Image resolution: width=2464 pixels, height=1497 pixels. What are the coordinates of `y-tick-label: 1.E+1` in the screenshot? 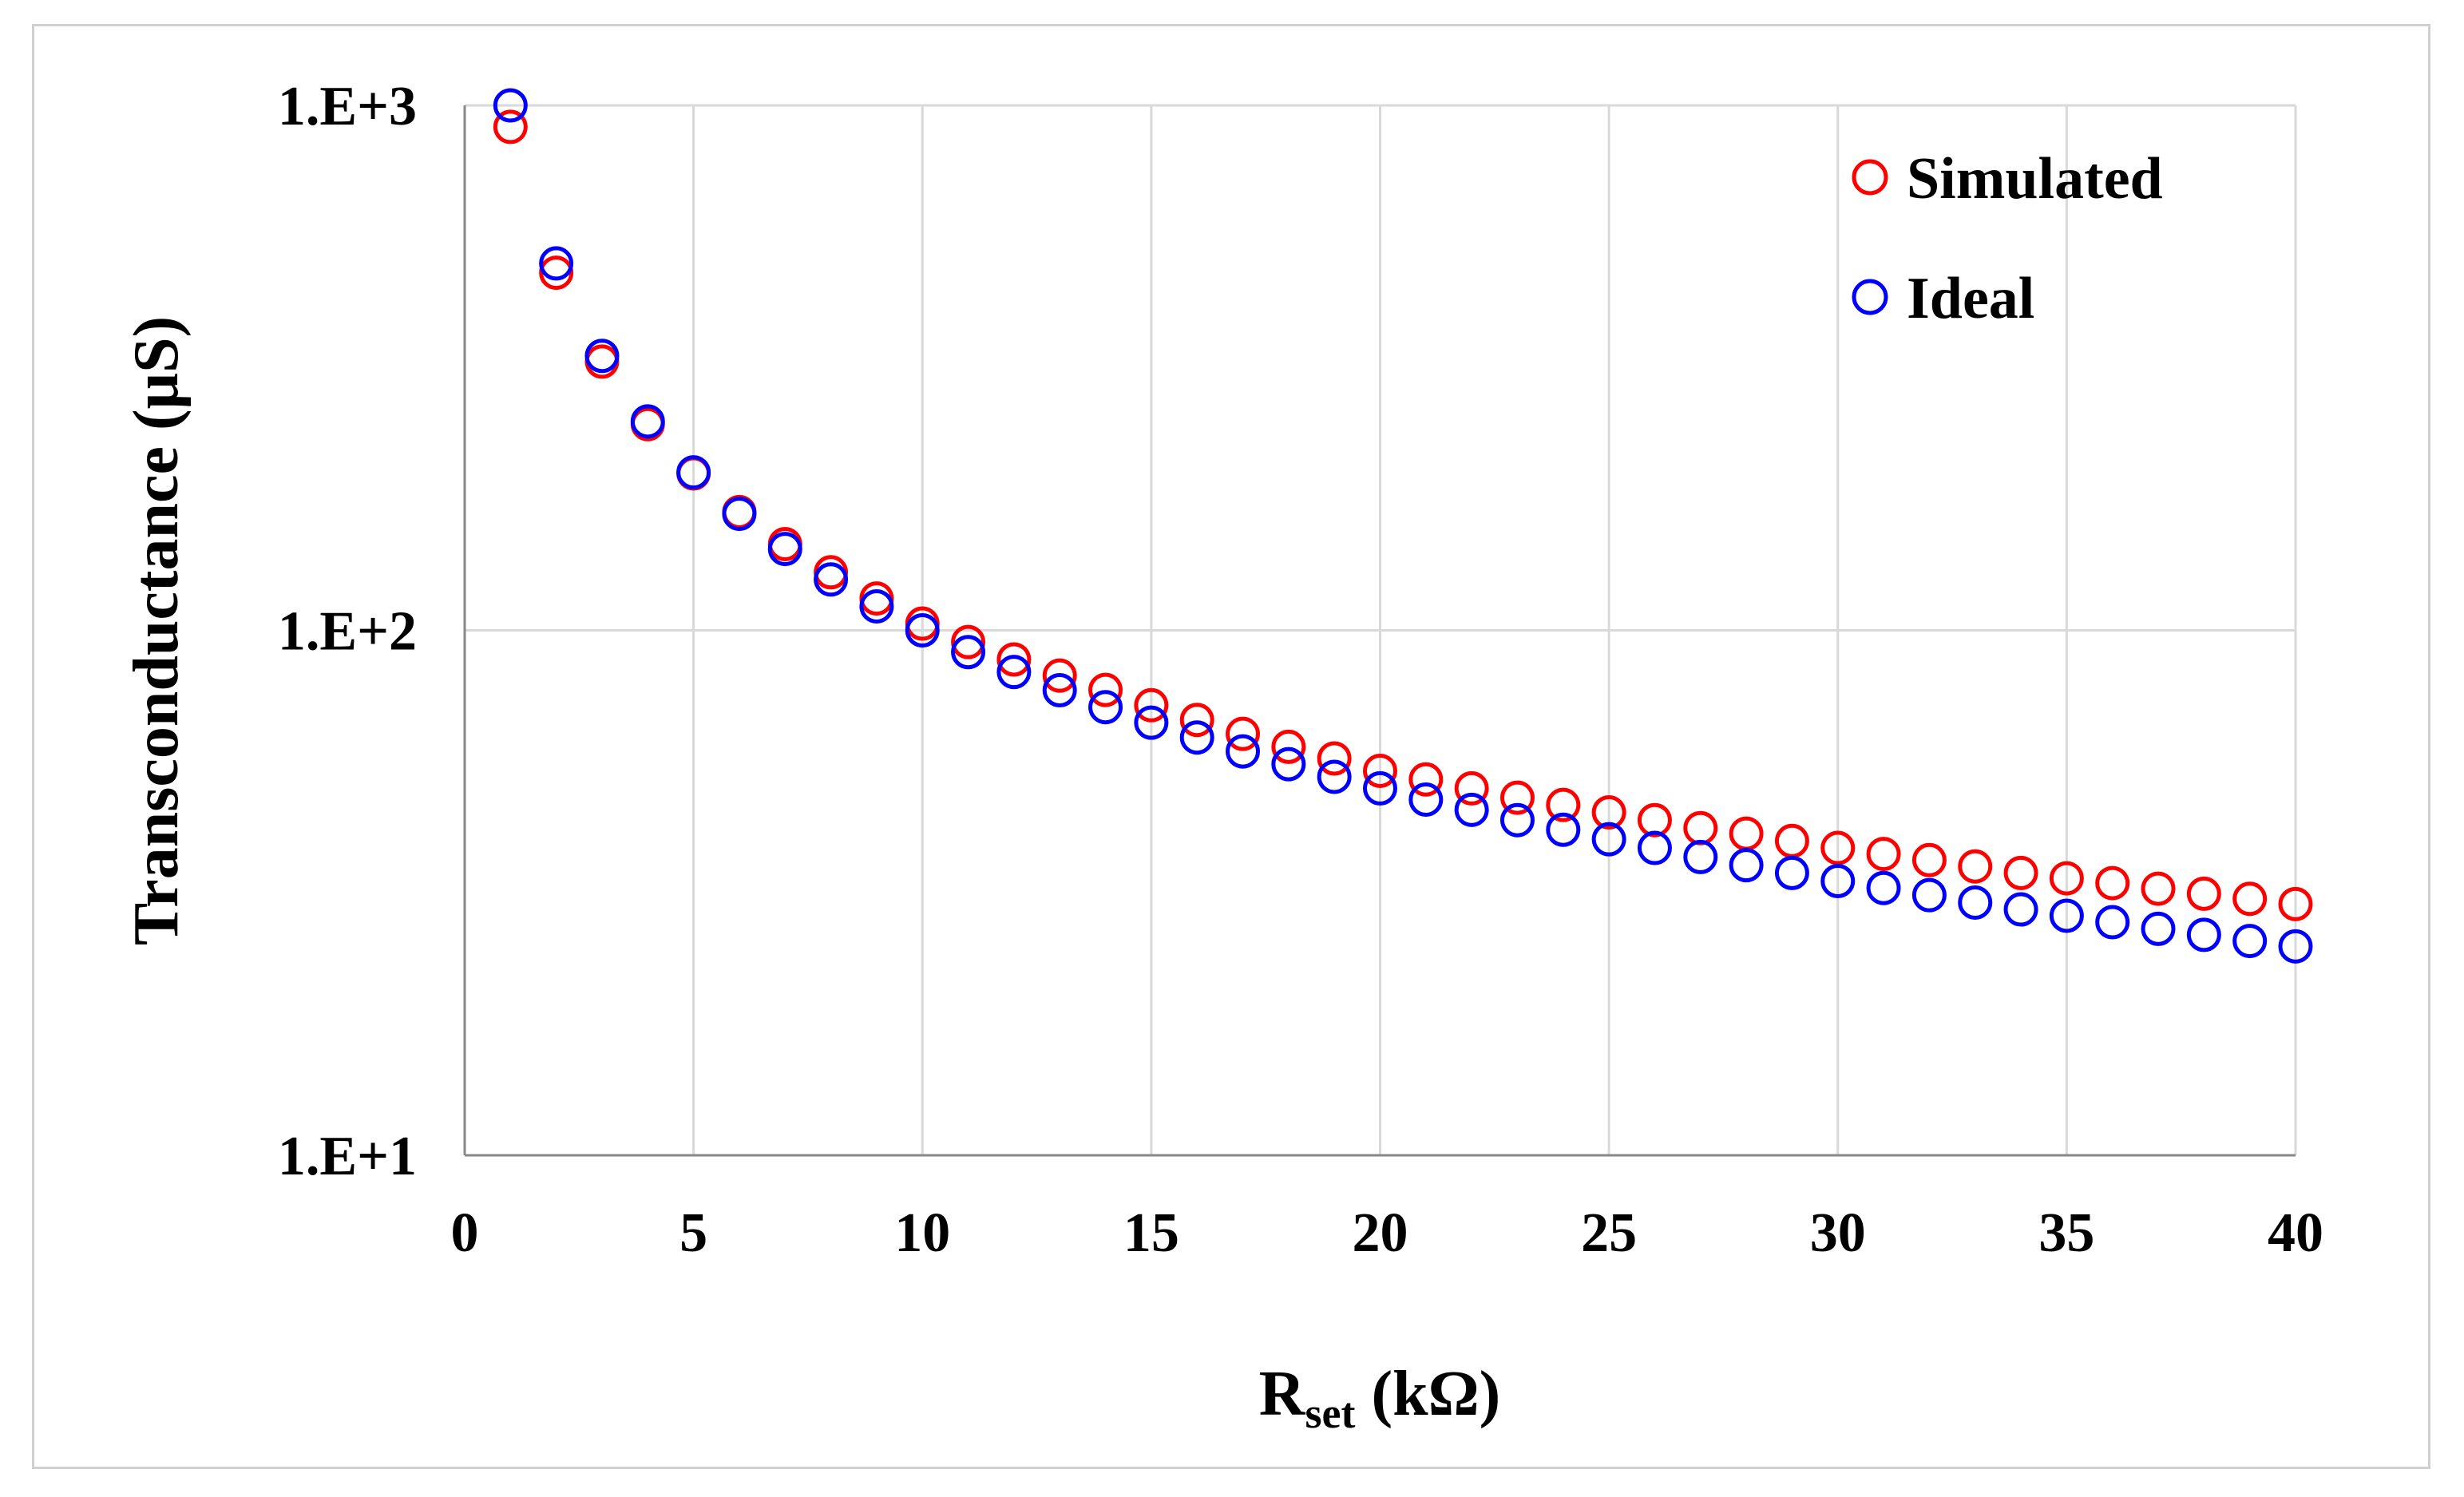 It's located at (347, 1156).